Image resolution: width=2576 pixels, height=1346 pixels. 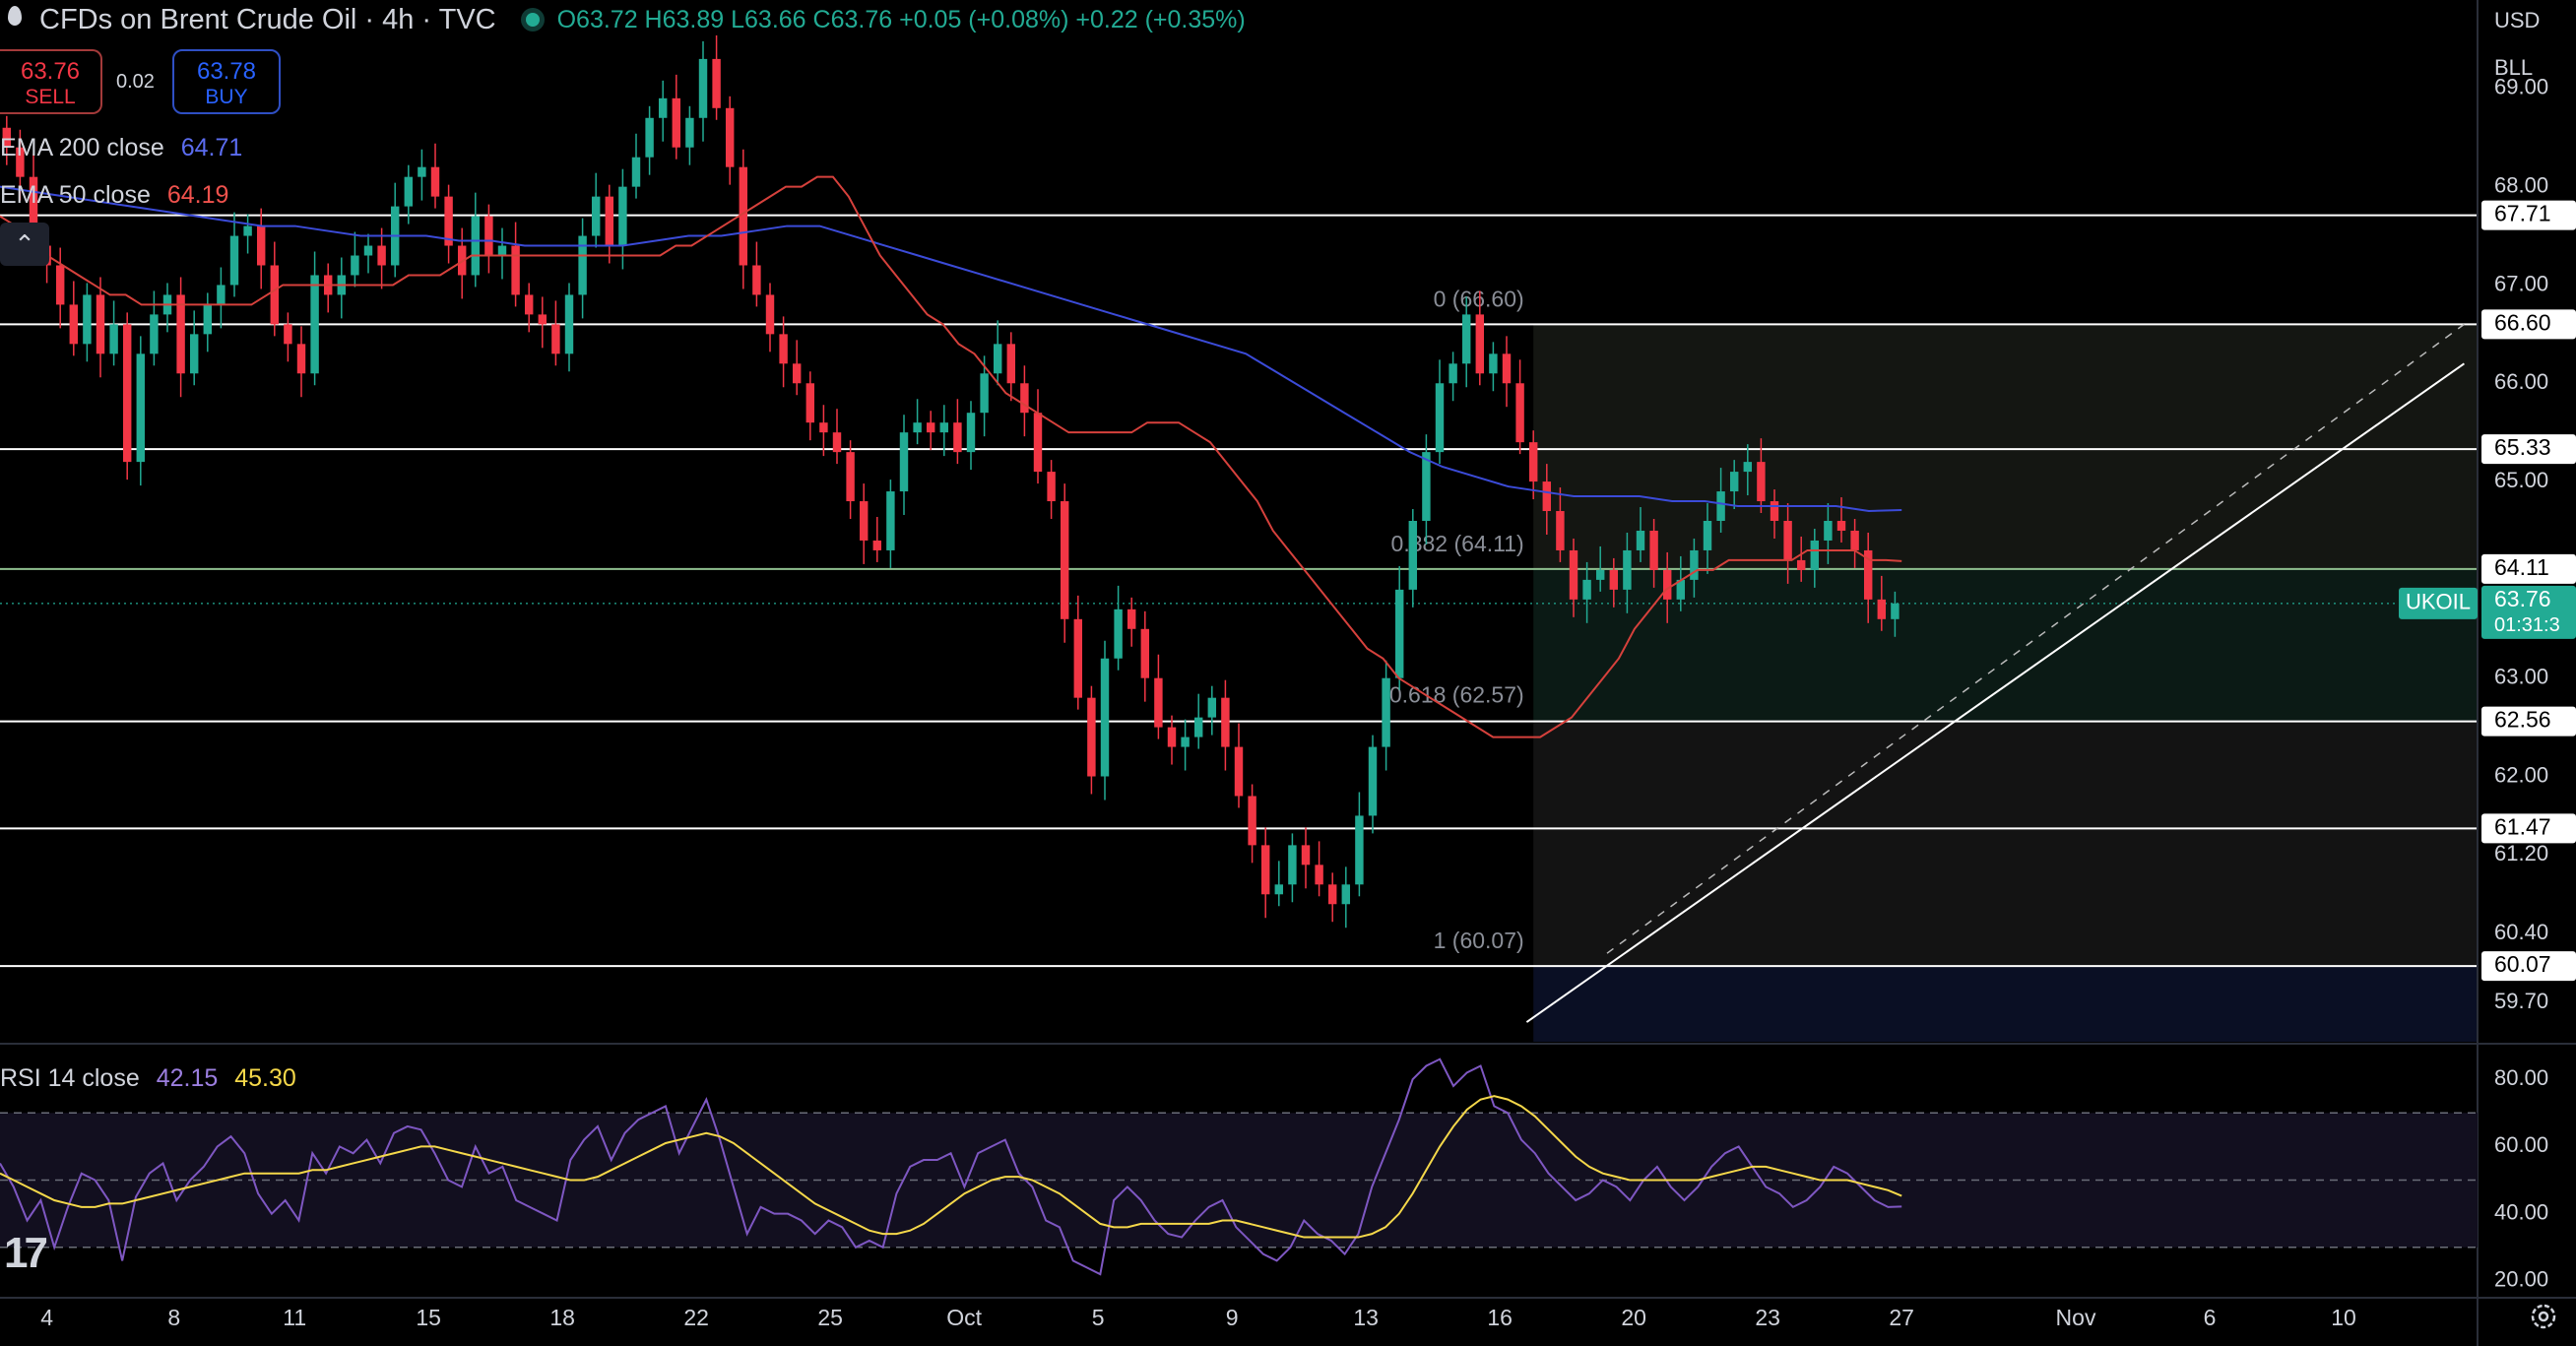 What do you see at coordinates (121, 148) in the screenshot?
I see `ema200-legend: EMA 200 close 64.71` at bounding box center [121, 148].